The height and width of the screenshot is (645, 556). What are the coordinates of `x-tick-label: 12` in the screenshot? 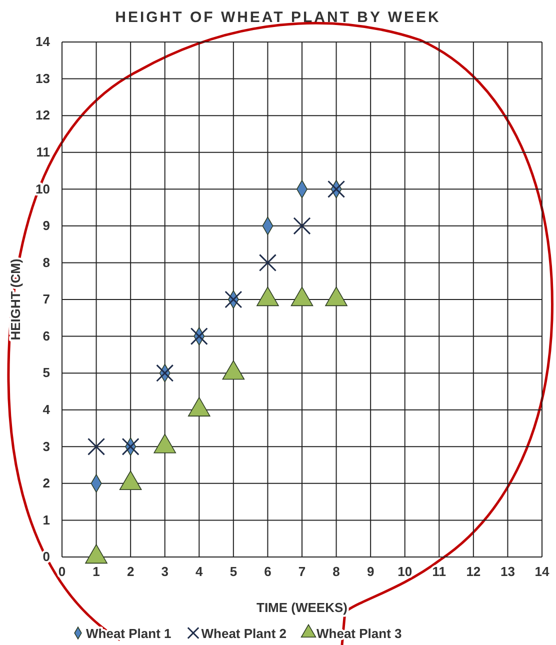 It's located at (473, 572).